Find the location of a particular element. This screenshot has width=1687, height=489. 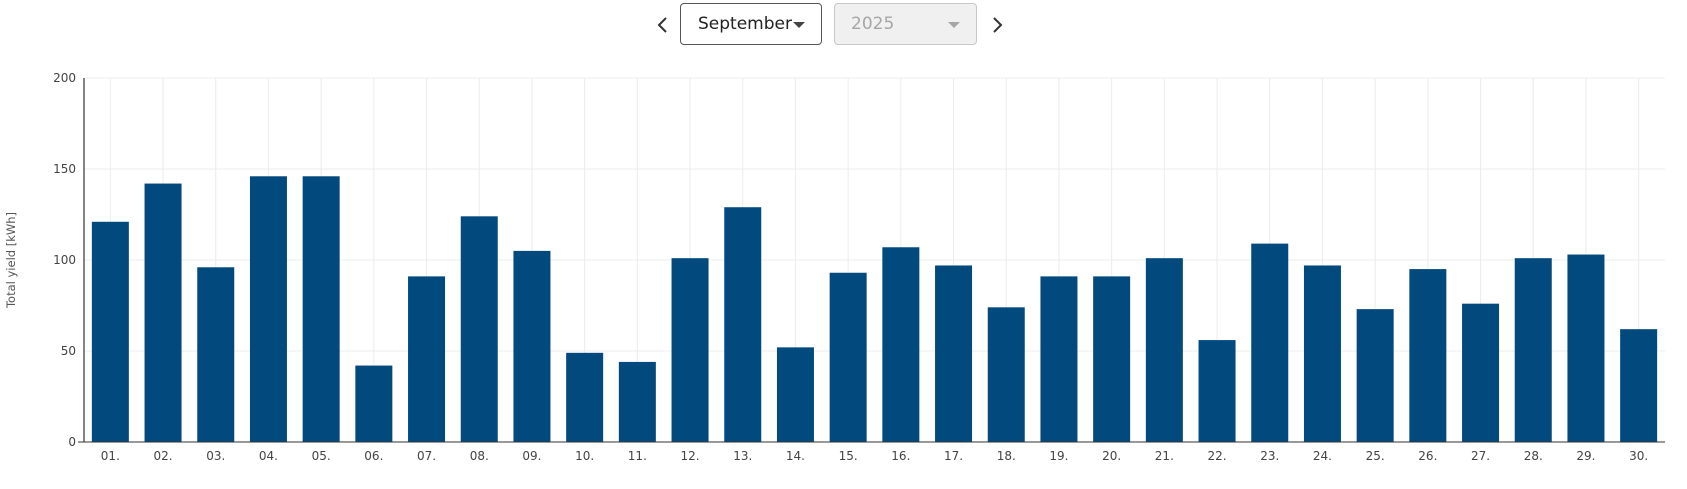

x-tick-label: 01. is located at coordinates (110, 456).